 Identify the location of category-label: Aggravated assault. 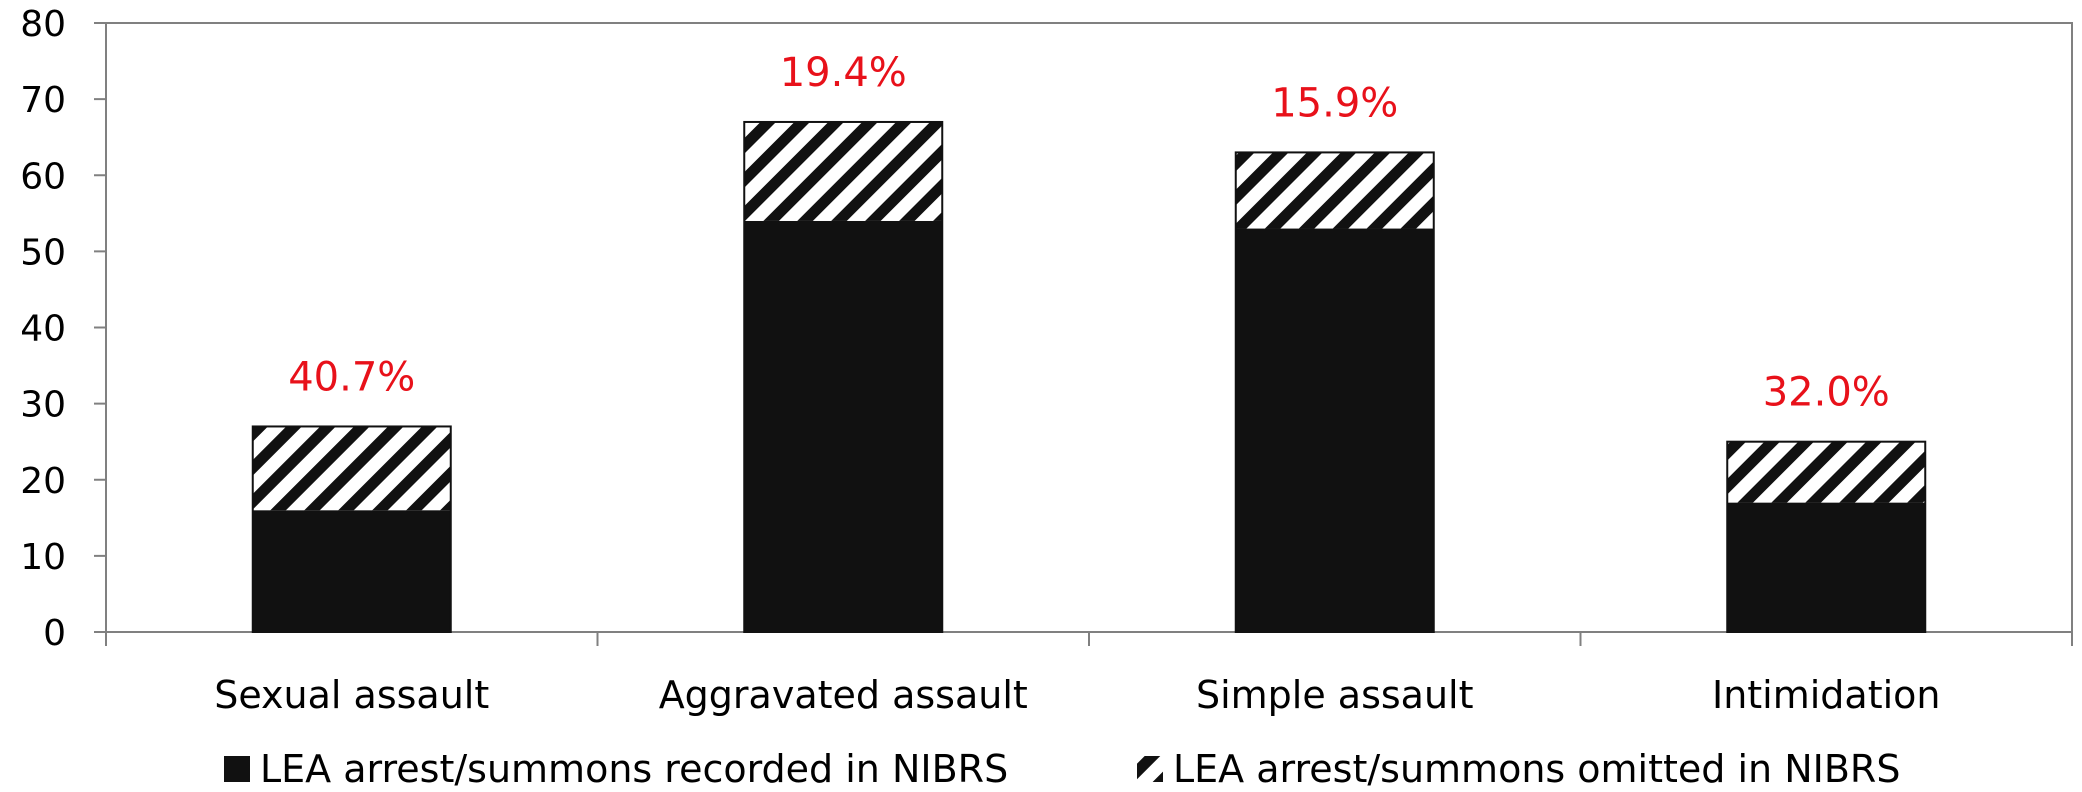
(843, 695).